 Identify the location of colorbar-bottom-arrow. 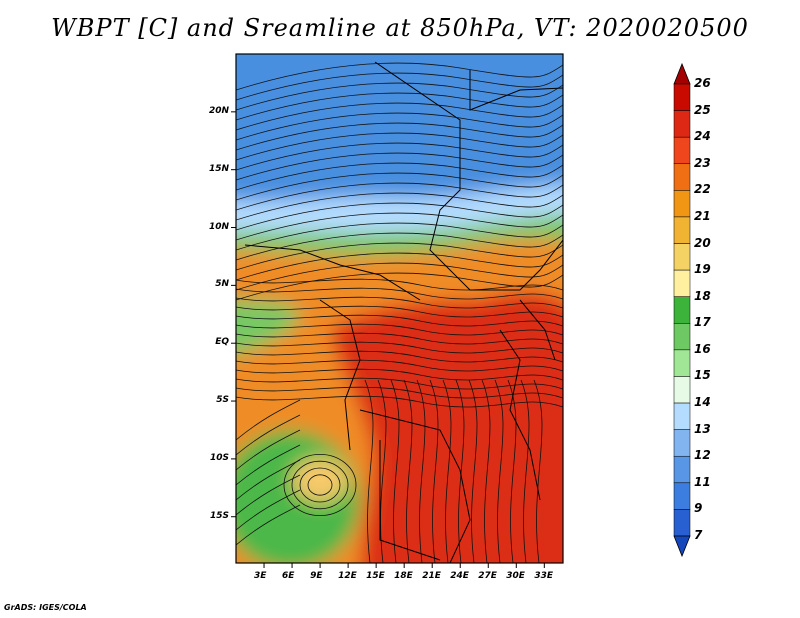
(682, 546).